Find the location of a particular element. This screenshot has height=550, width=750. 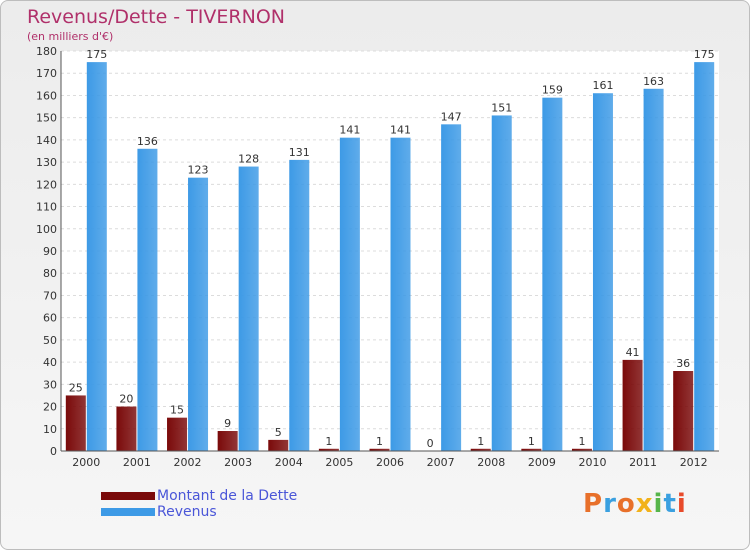

bar-dette-2006 is located at coordinates (379, 449).